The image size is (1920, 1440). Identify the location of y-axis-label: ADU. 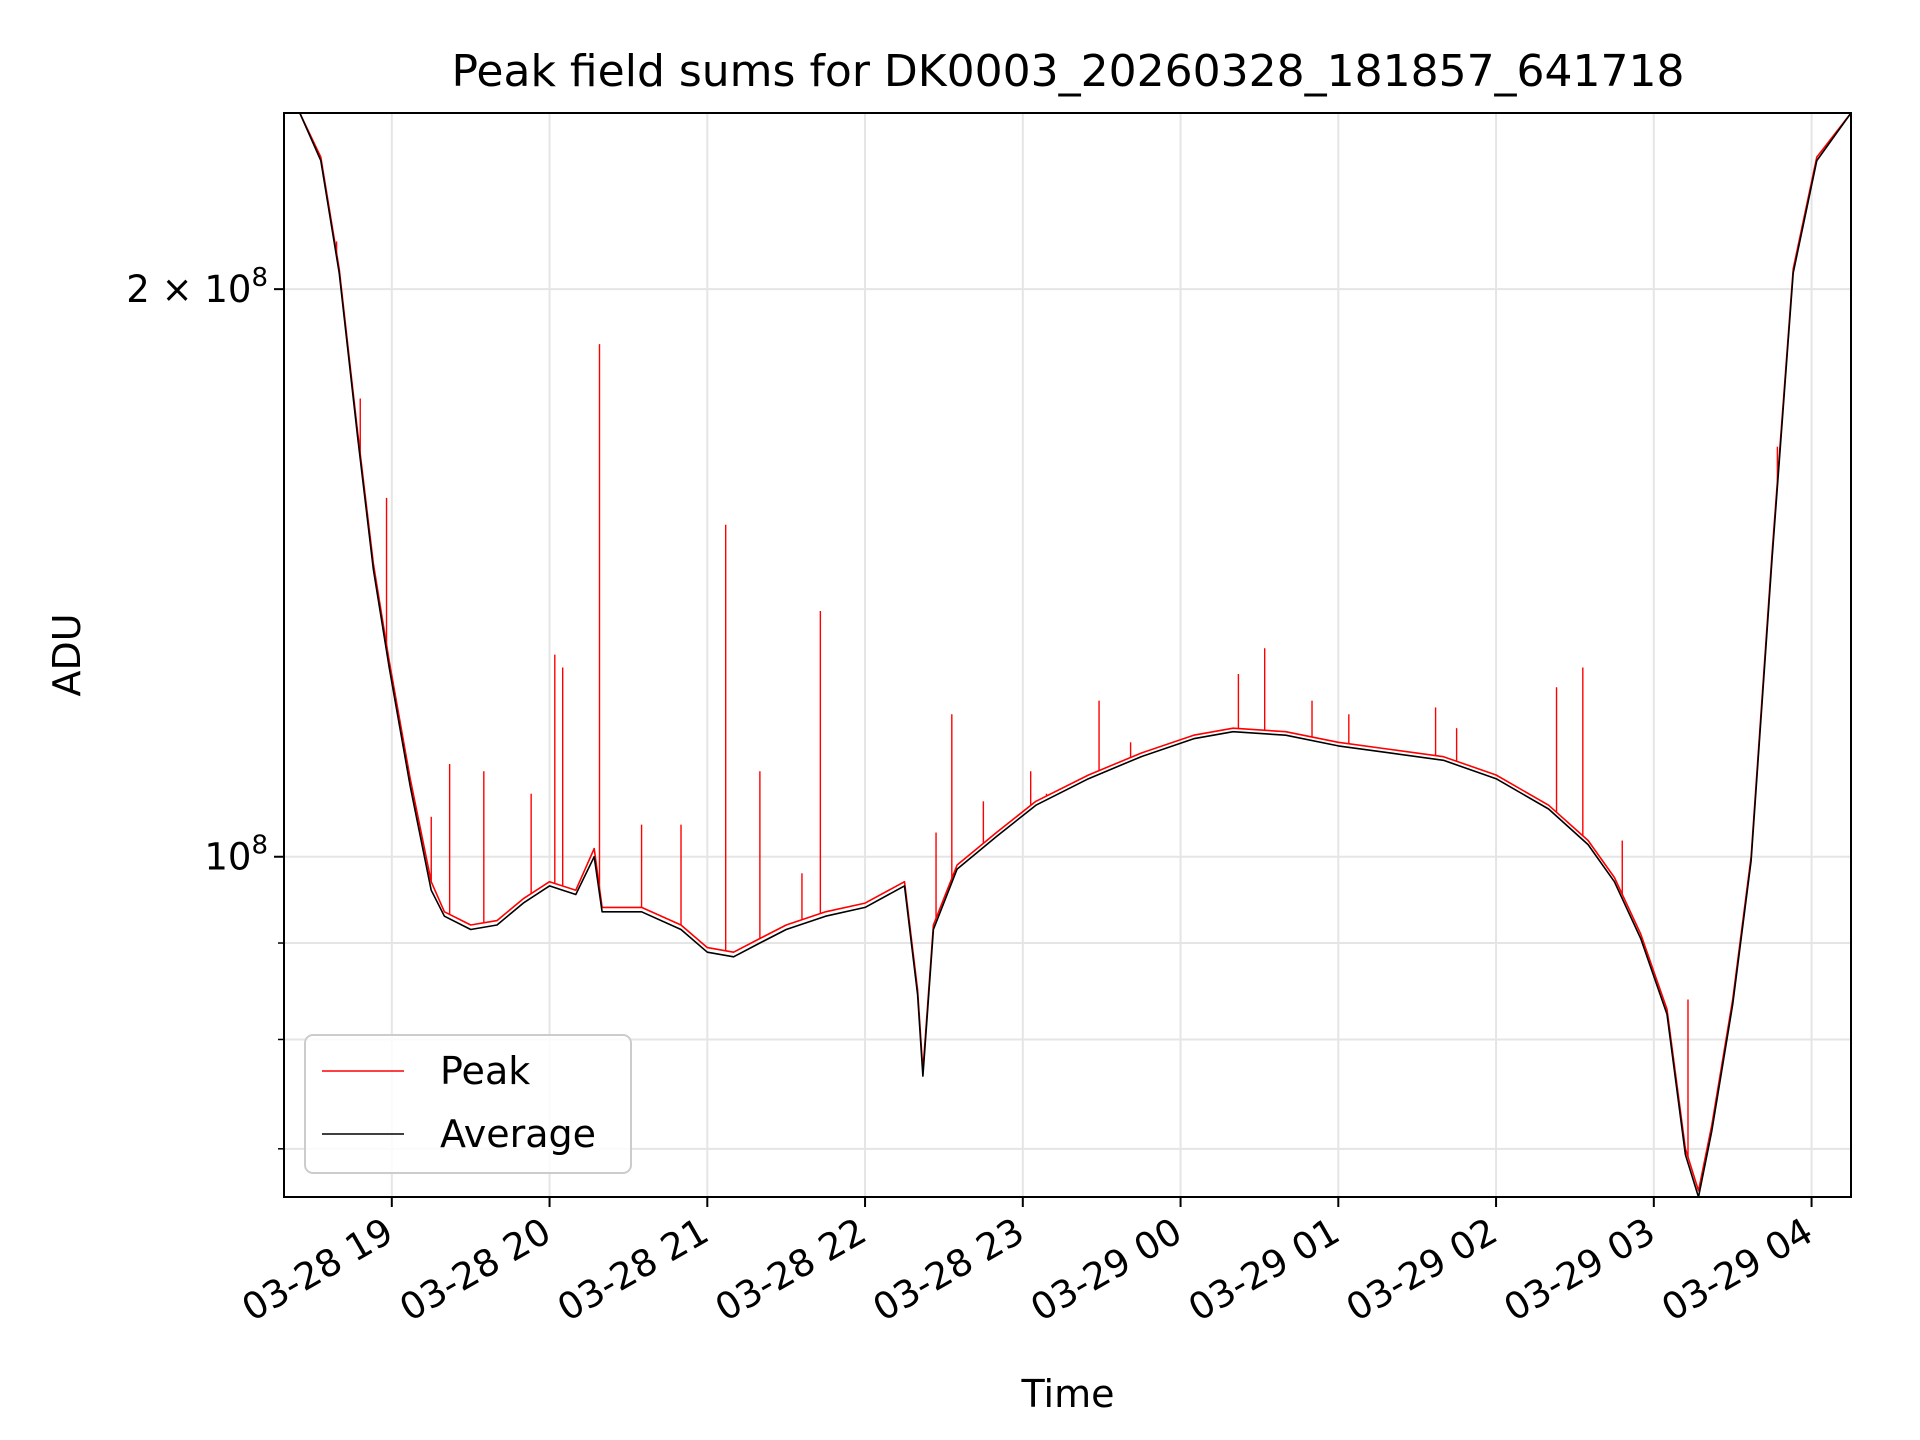
(67, 654).